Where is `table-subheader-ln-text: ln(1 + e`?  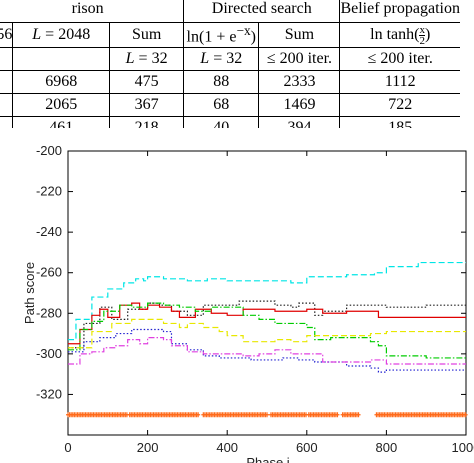
table-subheader-ln-text: ln(1 + e is located at coordinates (211, 37).